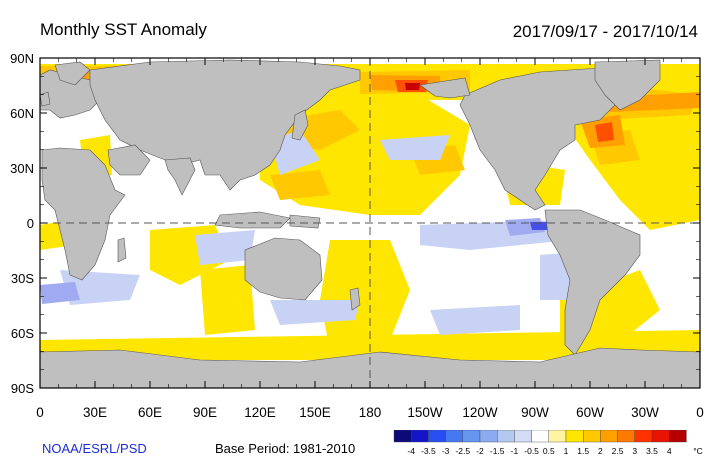 This screenshot has height=473, width=710. I want to click on lon-label-180: 180, so click(370, 412).